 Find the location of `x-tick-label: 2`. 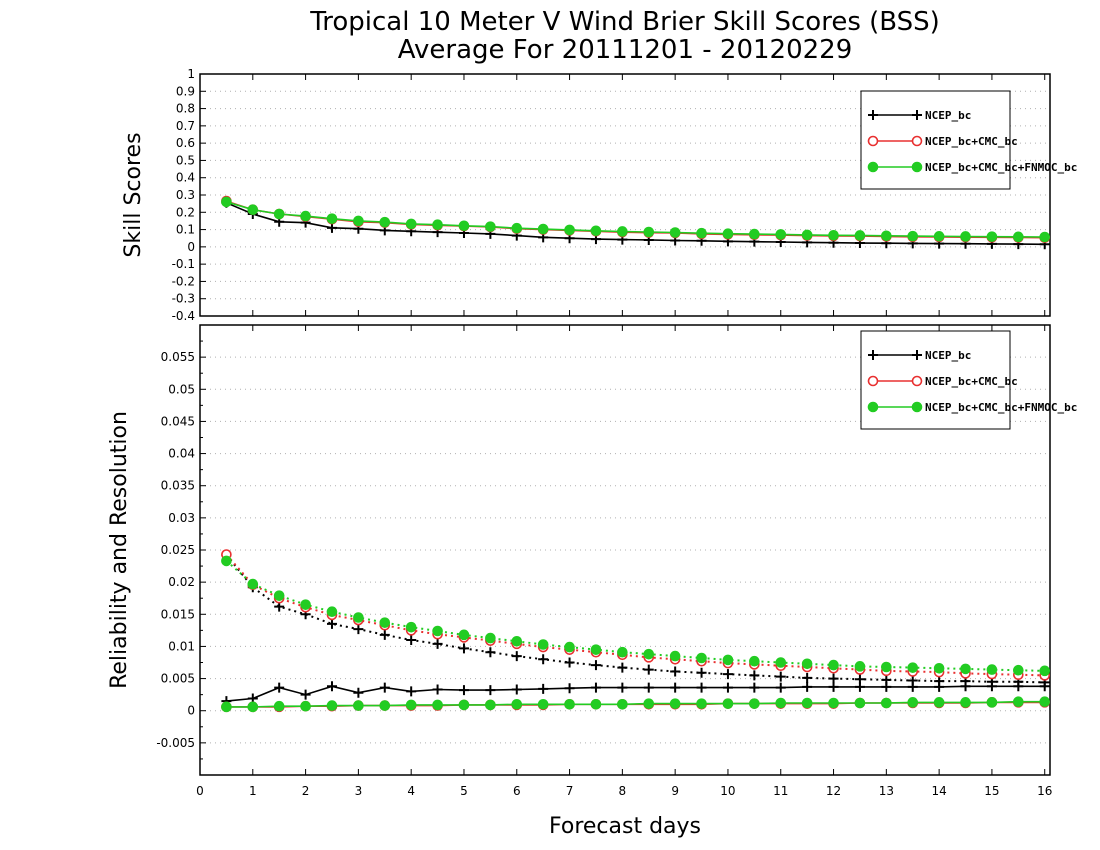

x-tick-label: 2 is located at coordinates (306, 791).